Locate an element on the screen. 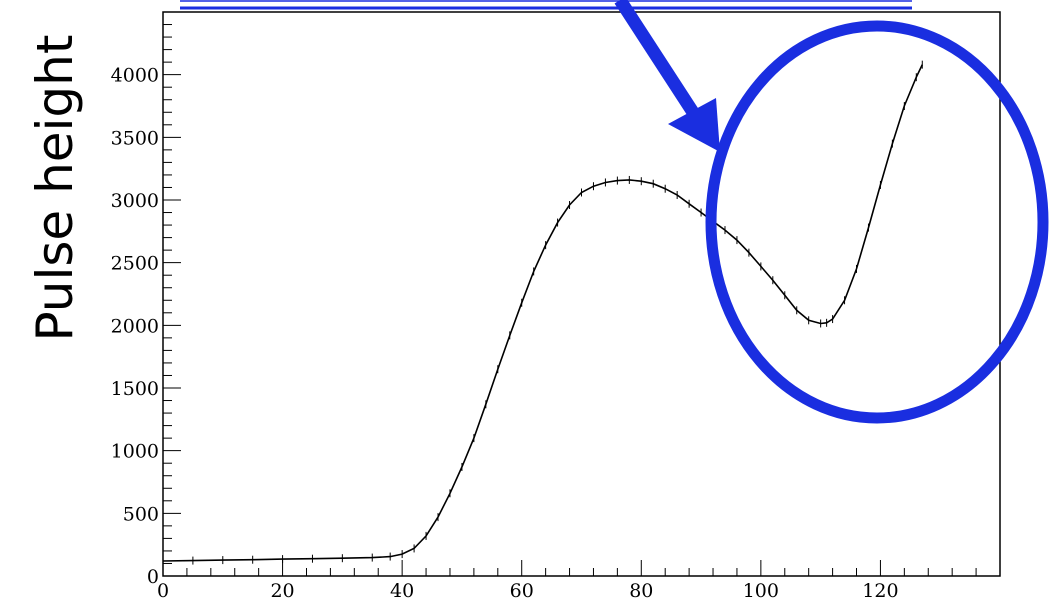 This screenshot has width=1058, height=601. y-tick-label: 1000 is located at coordinates (135, 452).